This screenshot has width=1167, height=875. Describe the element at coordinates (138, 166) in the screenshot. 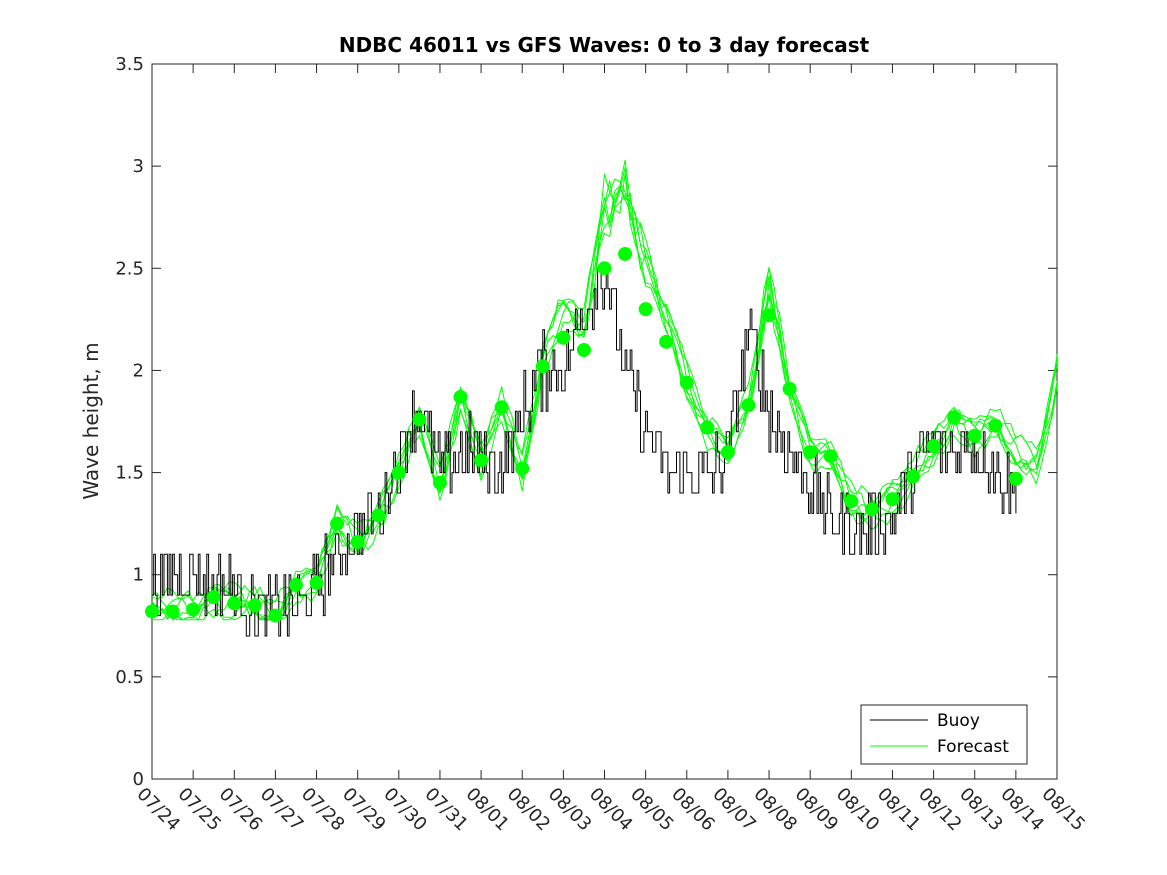

I see `y-tick-label: 3` at that location.